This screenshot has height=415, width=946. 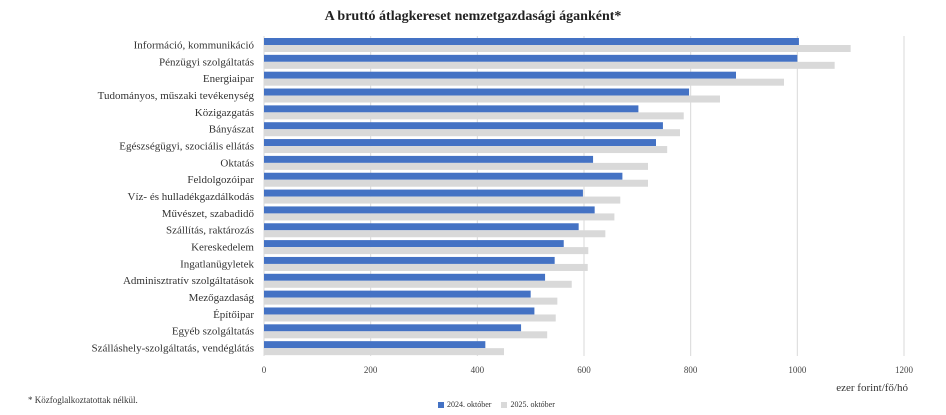 I want to click on category-label: Adminisztratív szolgáltatások, so click(x=189, y=281).